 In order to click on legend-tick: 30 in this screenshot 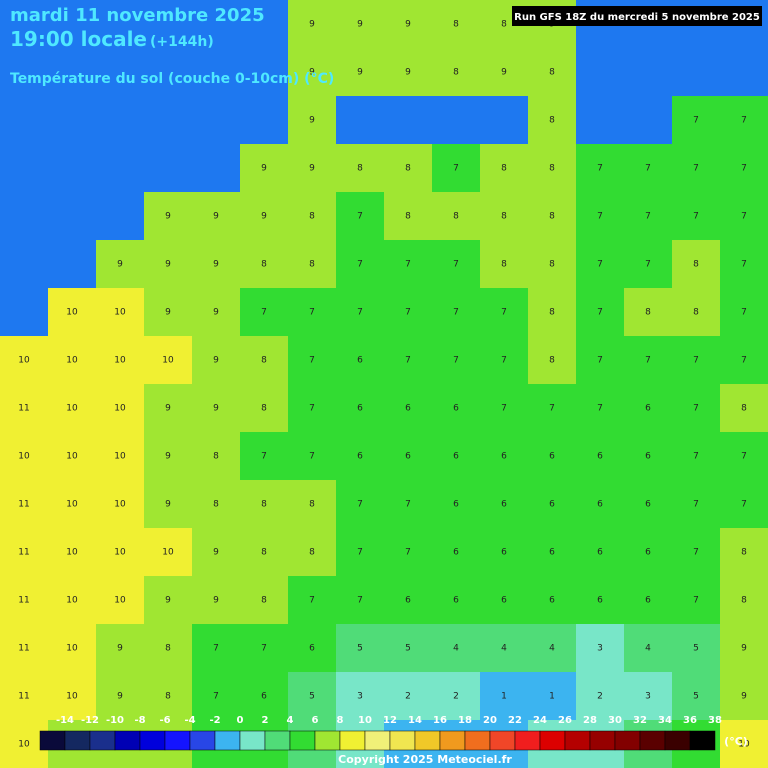, I will do `click(615, 720)`.